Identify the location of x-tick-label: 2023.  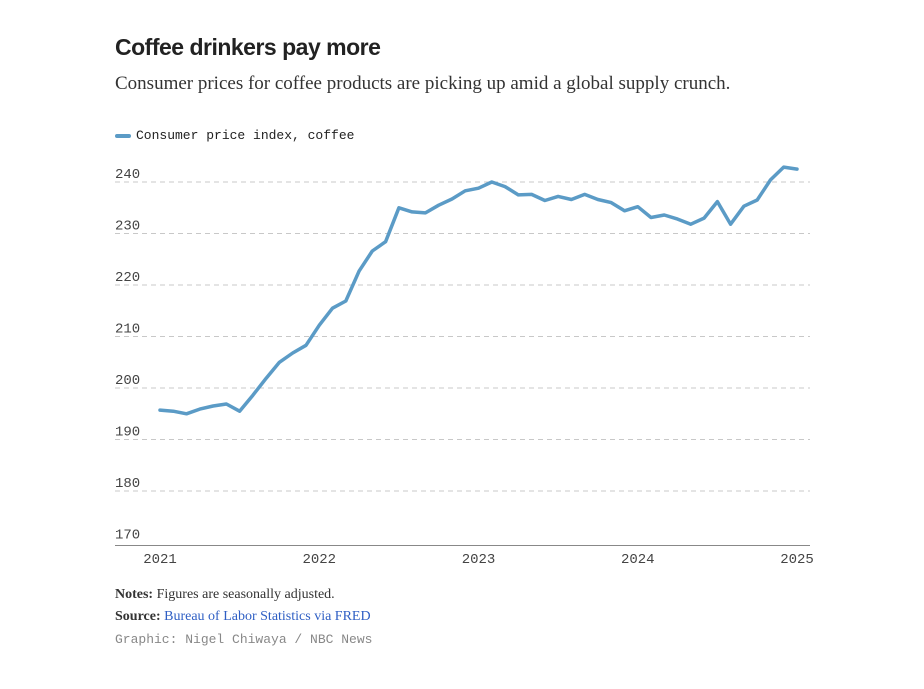
(479, 560).